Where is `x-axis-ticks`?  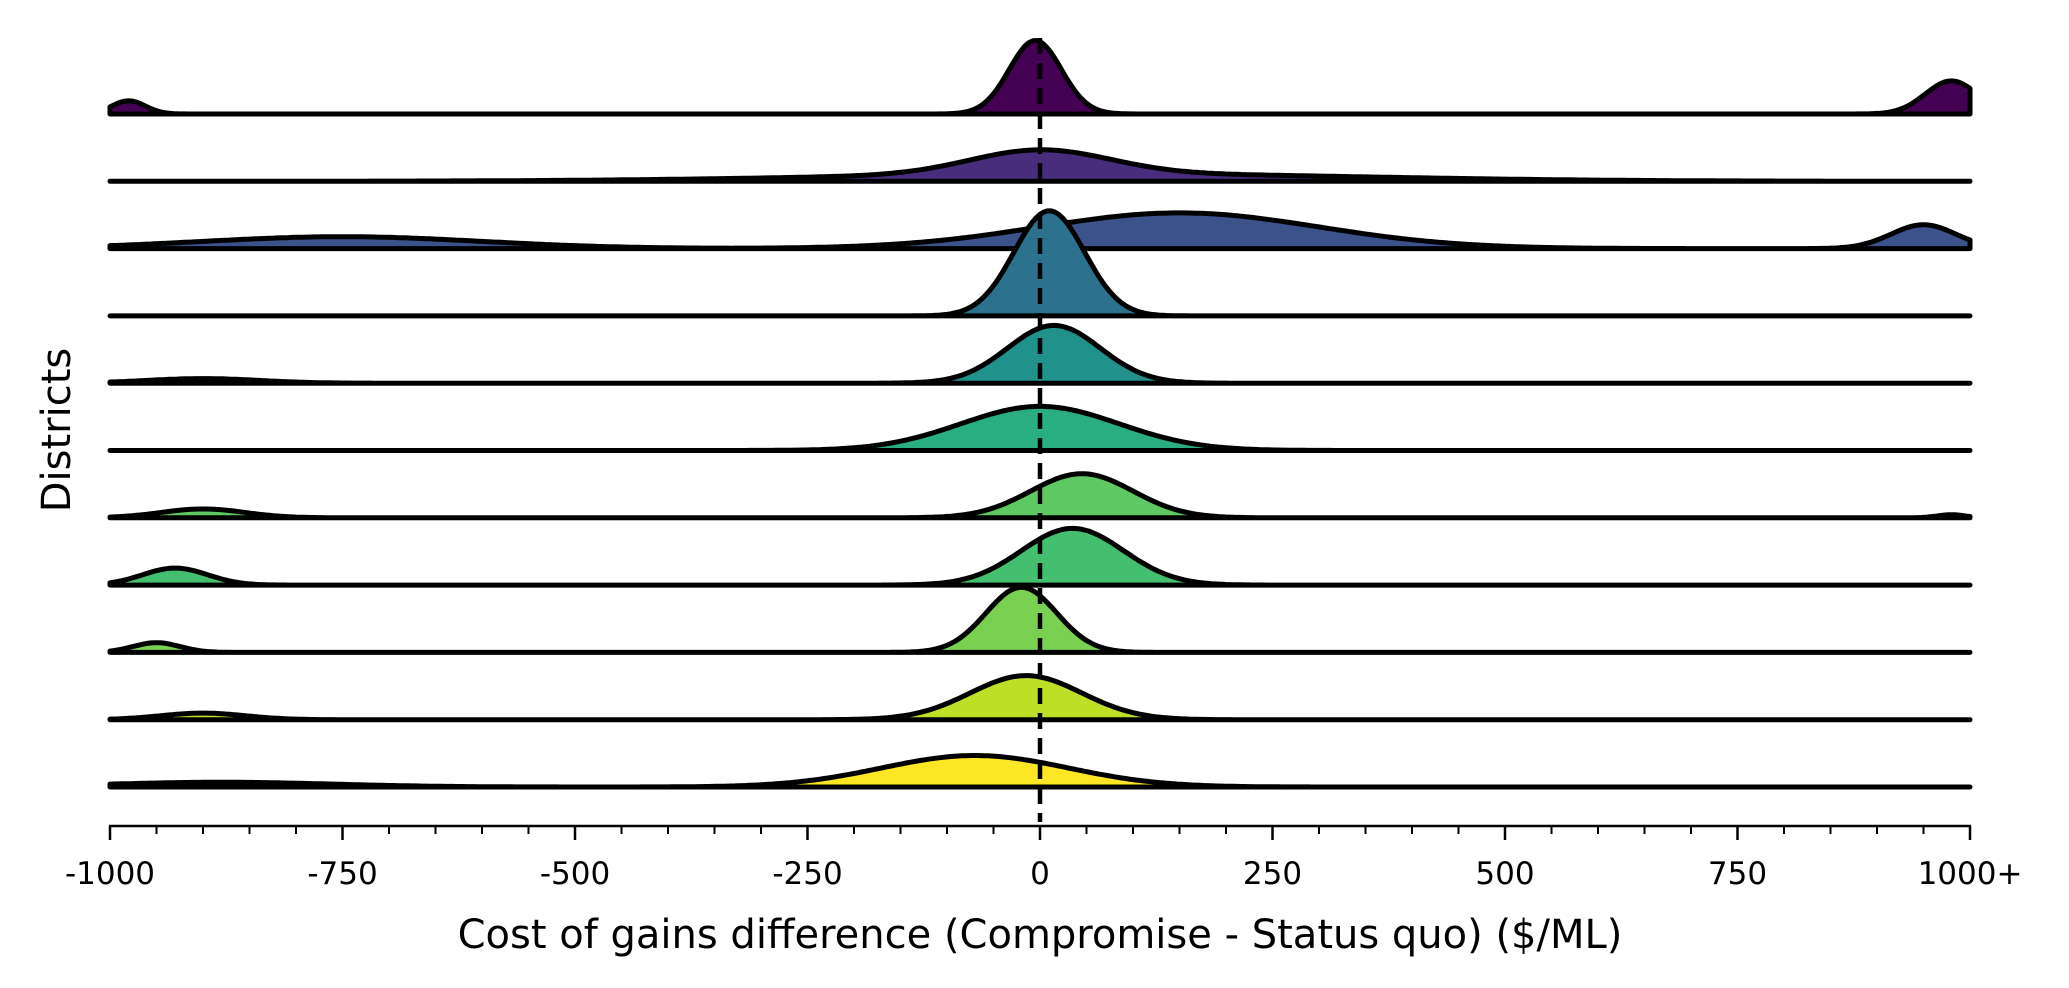
x-axis-ticks is located at coordinates (1040, 833).